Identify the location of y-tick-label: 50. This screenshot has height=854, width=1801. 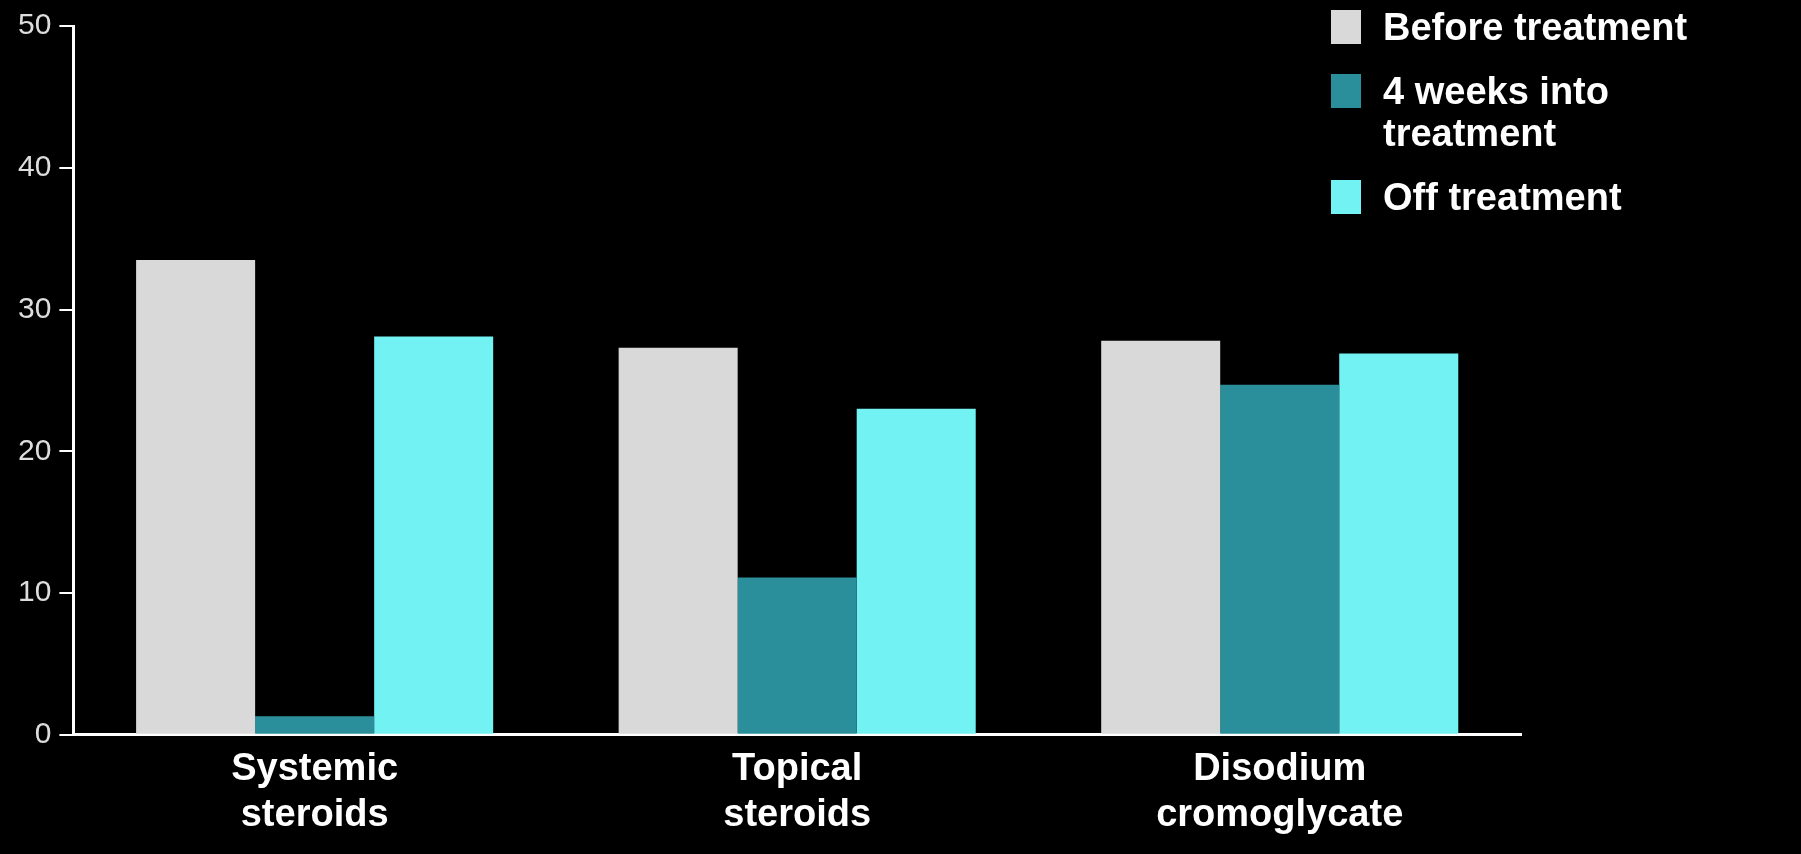
(34, 24).